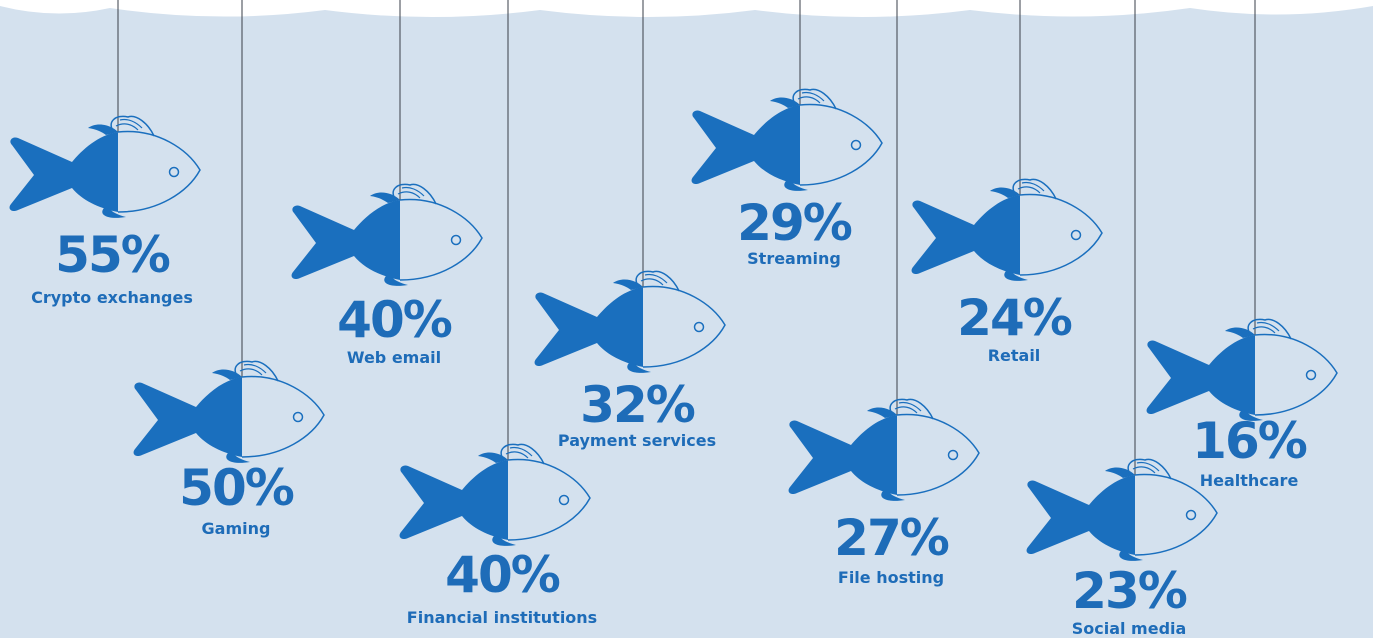 This screenshot has height=638, width=1373. I want to click on category-label: Web email, so click(394, 357).